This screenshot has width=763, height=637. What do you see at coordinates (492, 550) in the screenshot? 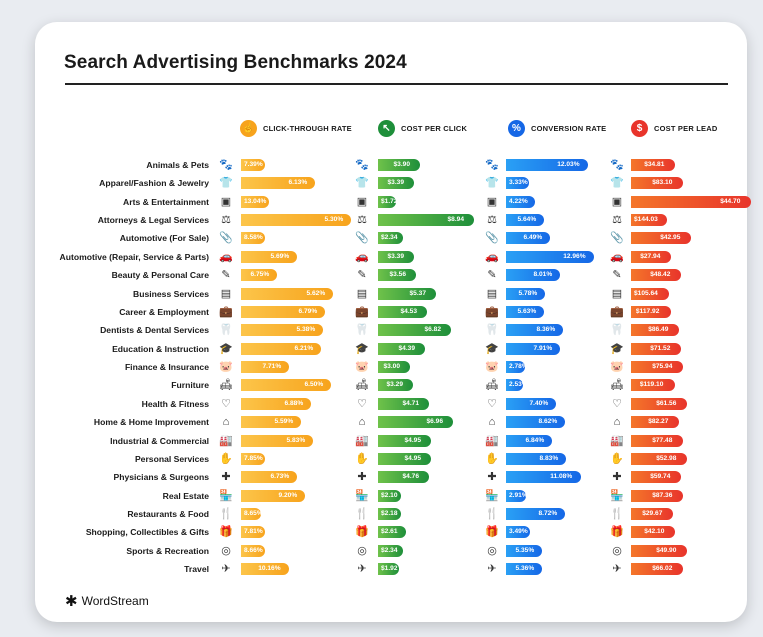
I see `ball-icon: ◎` at bounding box center [492, 550].